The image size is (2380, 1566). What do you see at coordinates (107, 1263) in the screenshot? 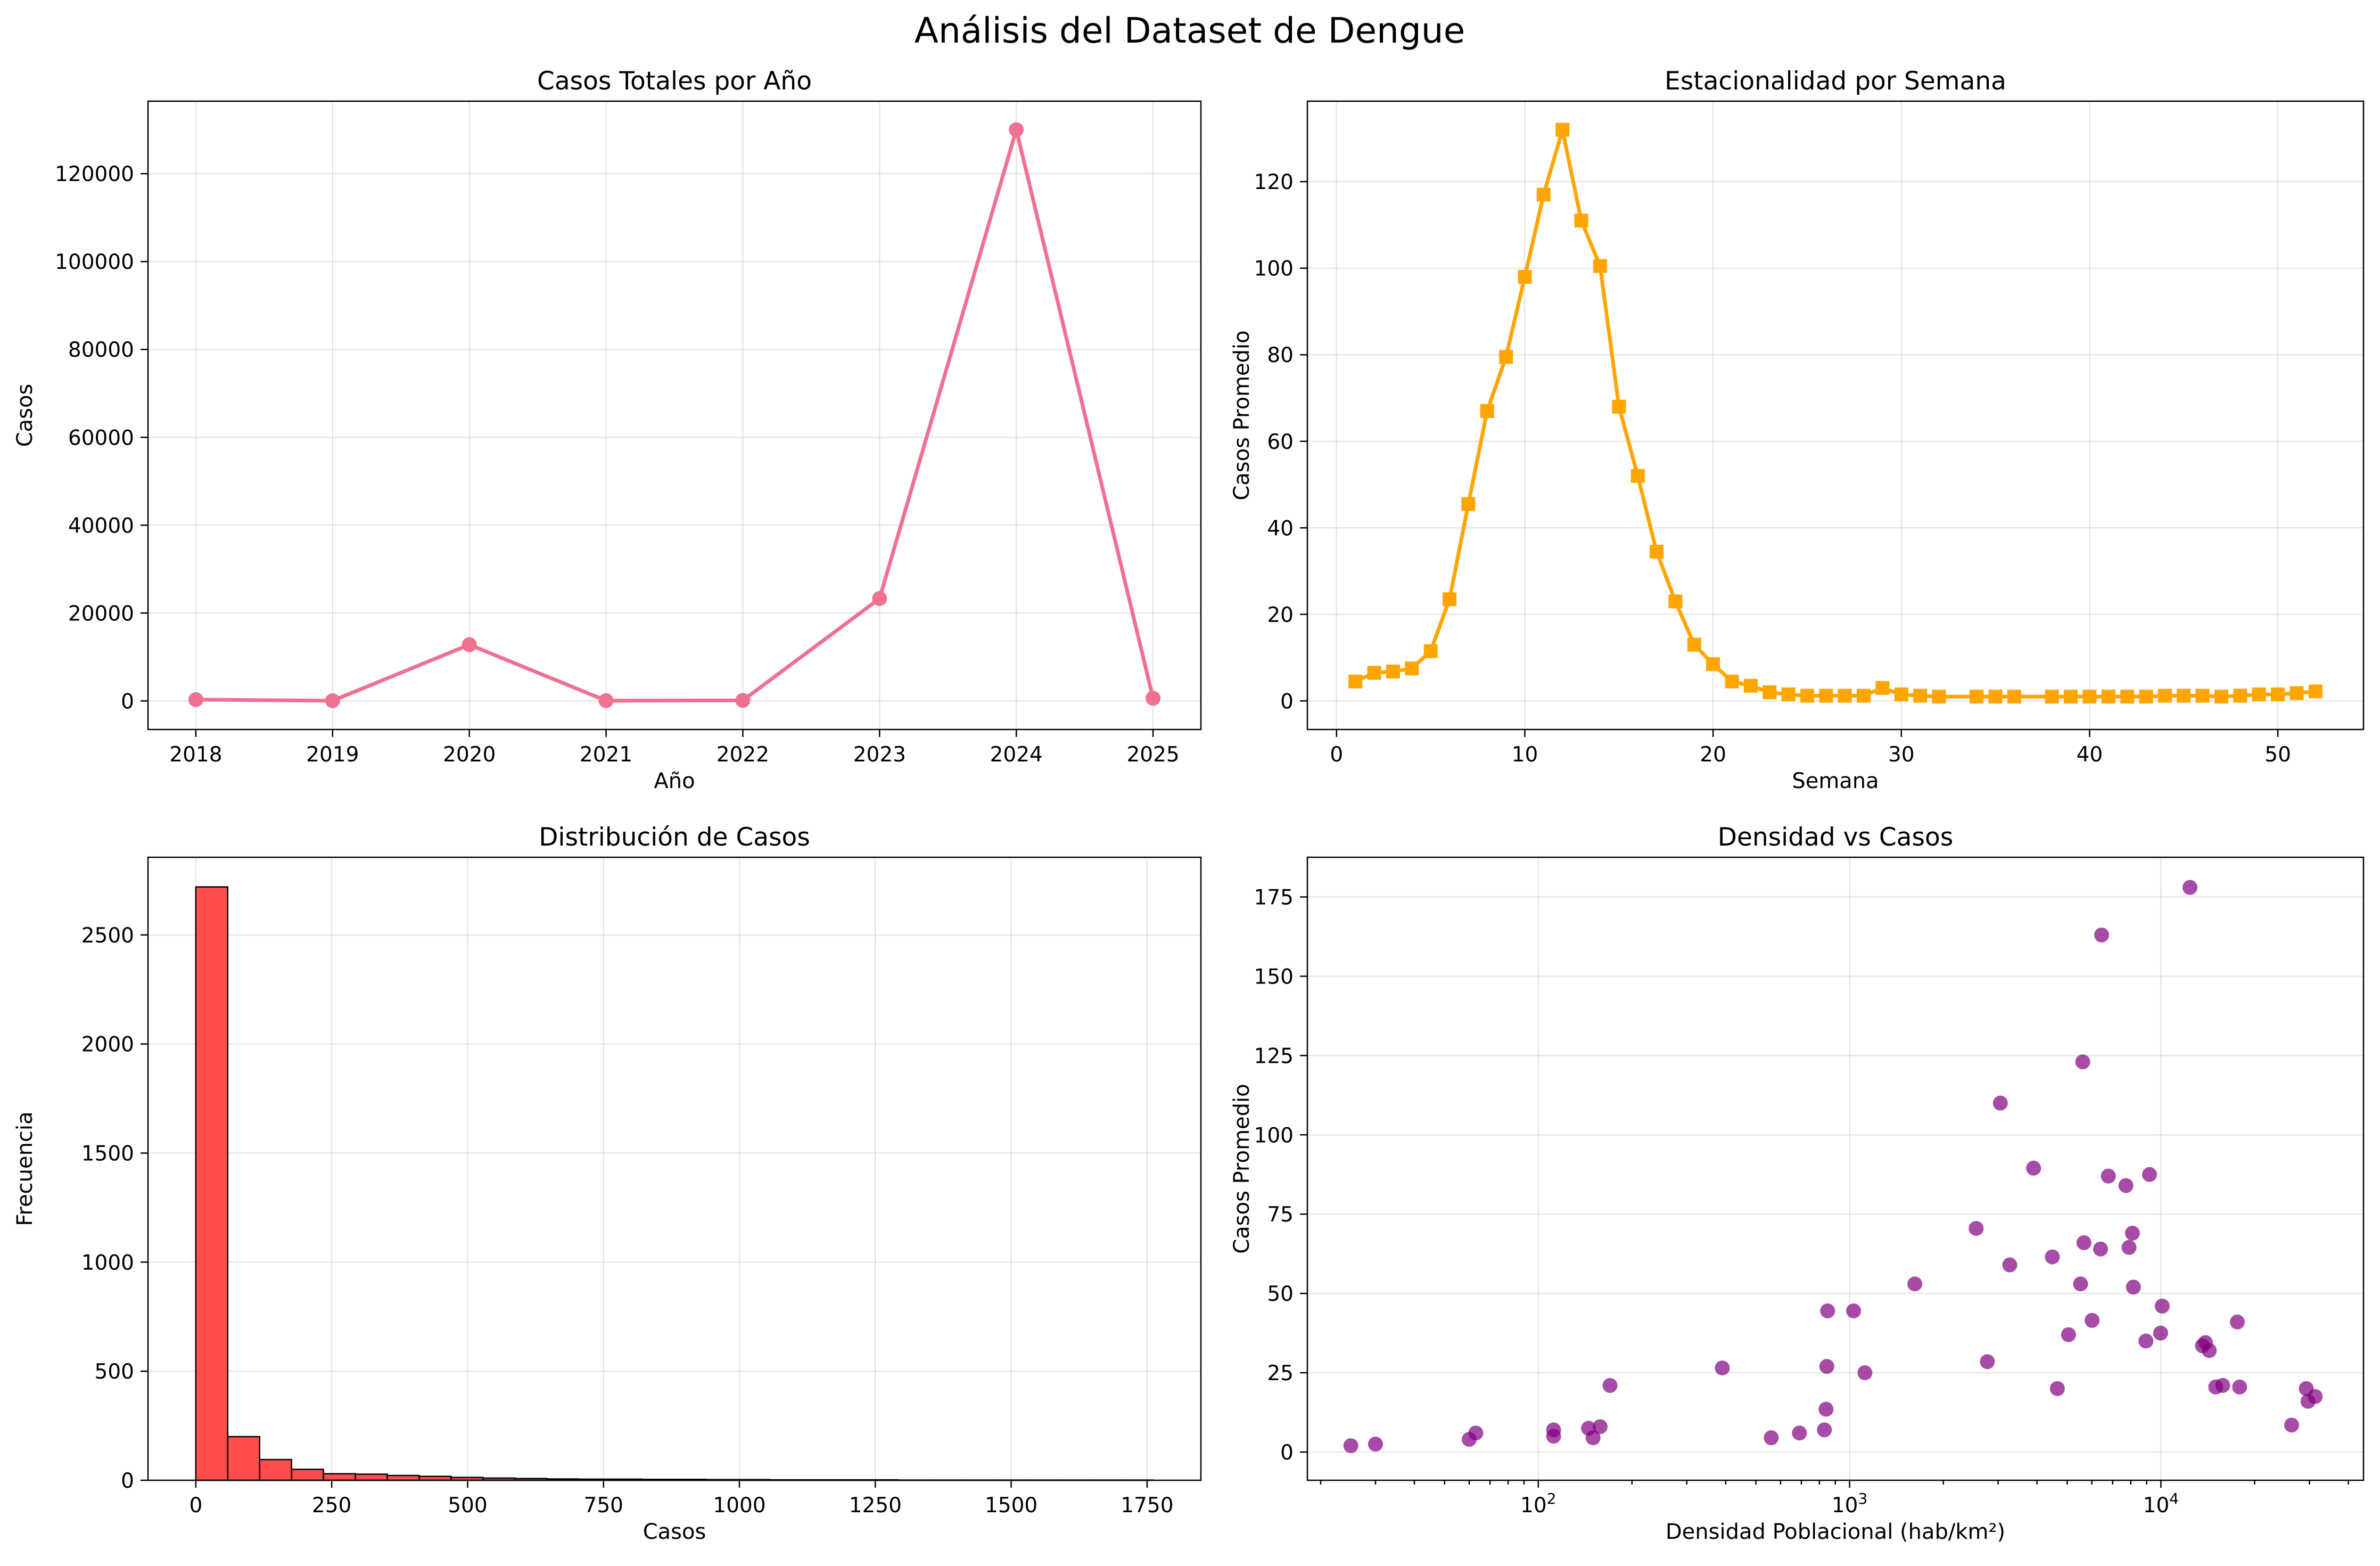
I see `y-tick-label: 1000` at bounding box center [107, 1263].